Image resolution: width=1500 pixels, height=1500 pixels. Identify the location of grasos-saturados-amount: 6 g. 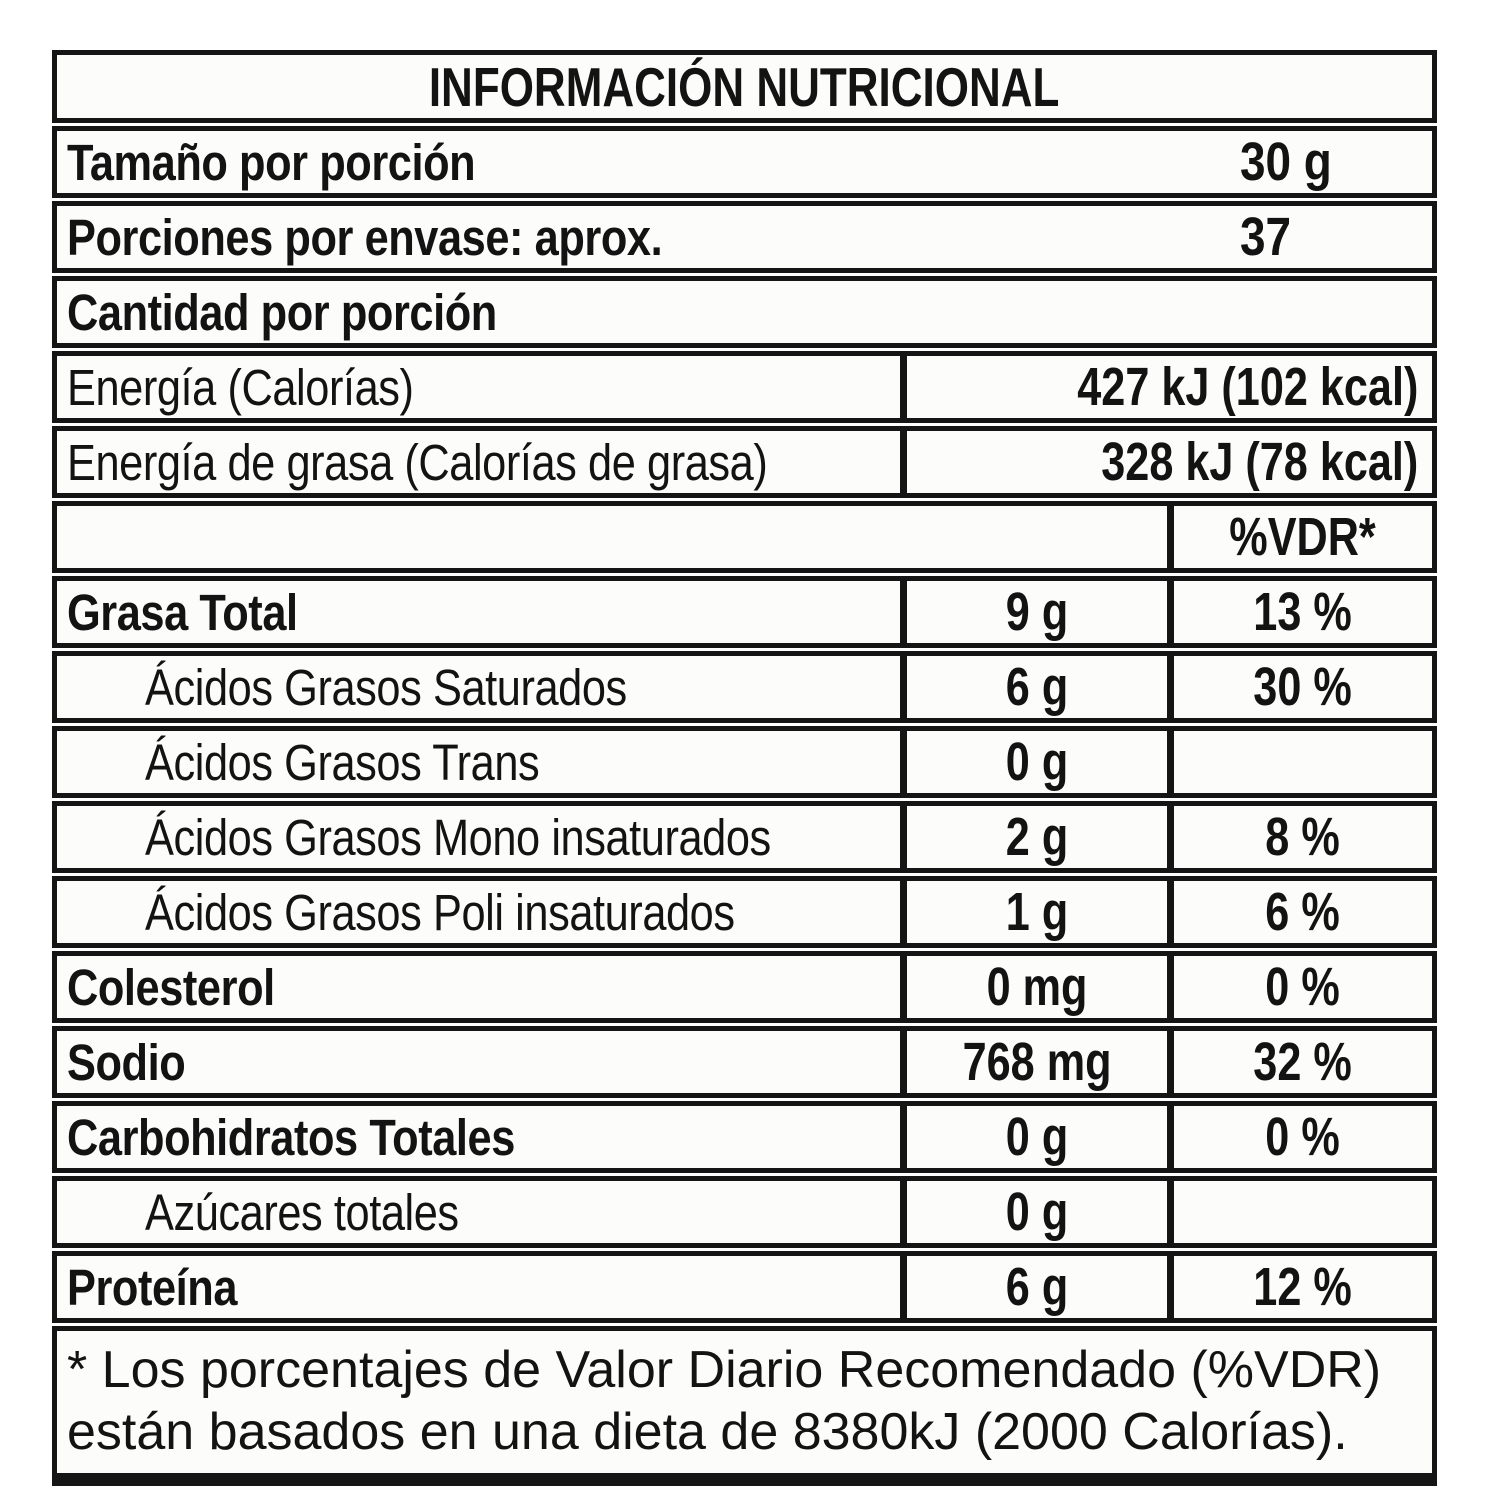
(1037, 687).